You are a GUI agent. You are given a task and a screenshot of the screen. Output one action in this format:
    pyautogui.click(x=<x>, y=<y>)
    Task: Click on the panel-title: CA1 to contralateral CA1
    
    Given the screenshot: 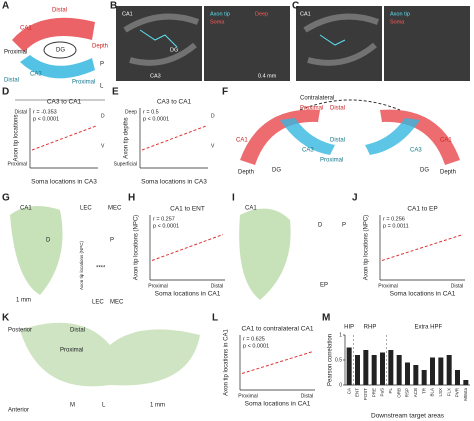 What is the action you would take?
    pyautogui.click(x=278, y=329)
    